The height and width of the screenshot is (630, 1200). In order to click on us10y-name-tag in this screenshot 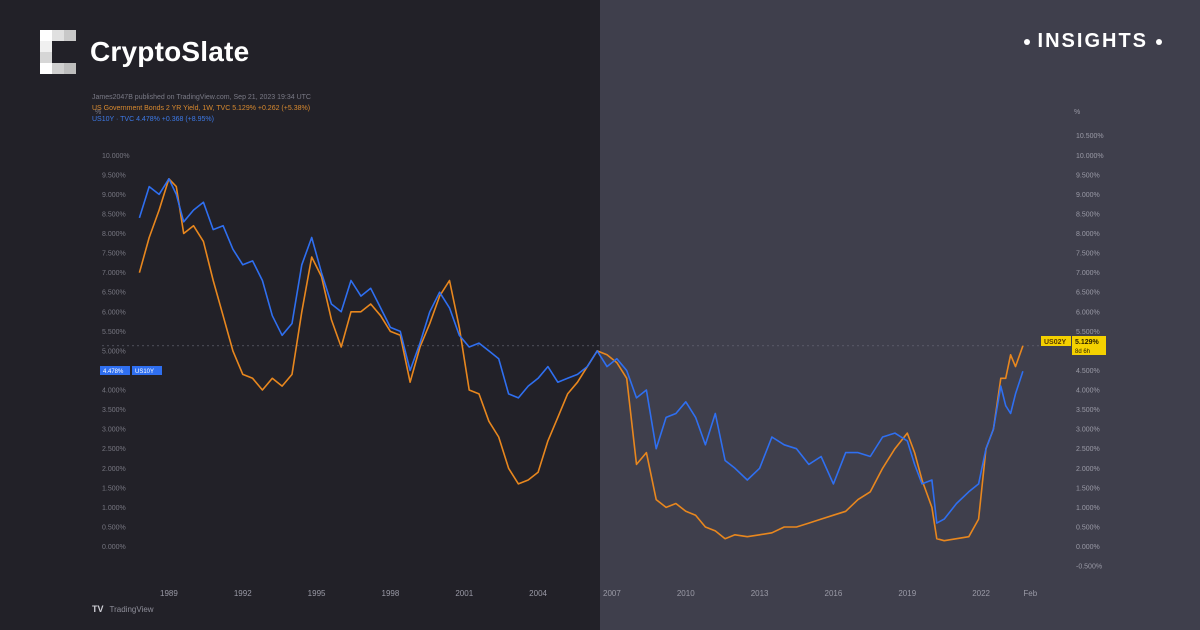, I will do `click(147, 370)`.